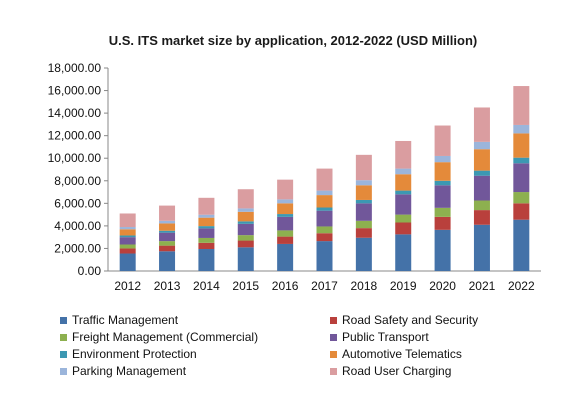 The width and height of the screenshot is (586, 406). Describe the element at coordinates (481, 188) in the screenshot. I see `bar-segment-4-2021` at that location.